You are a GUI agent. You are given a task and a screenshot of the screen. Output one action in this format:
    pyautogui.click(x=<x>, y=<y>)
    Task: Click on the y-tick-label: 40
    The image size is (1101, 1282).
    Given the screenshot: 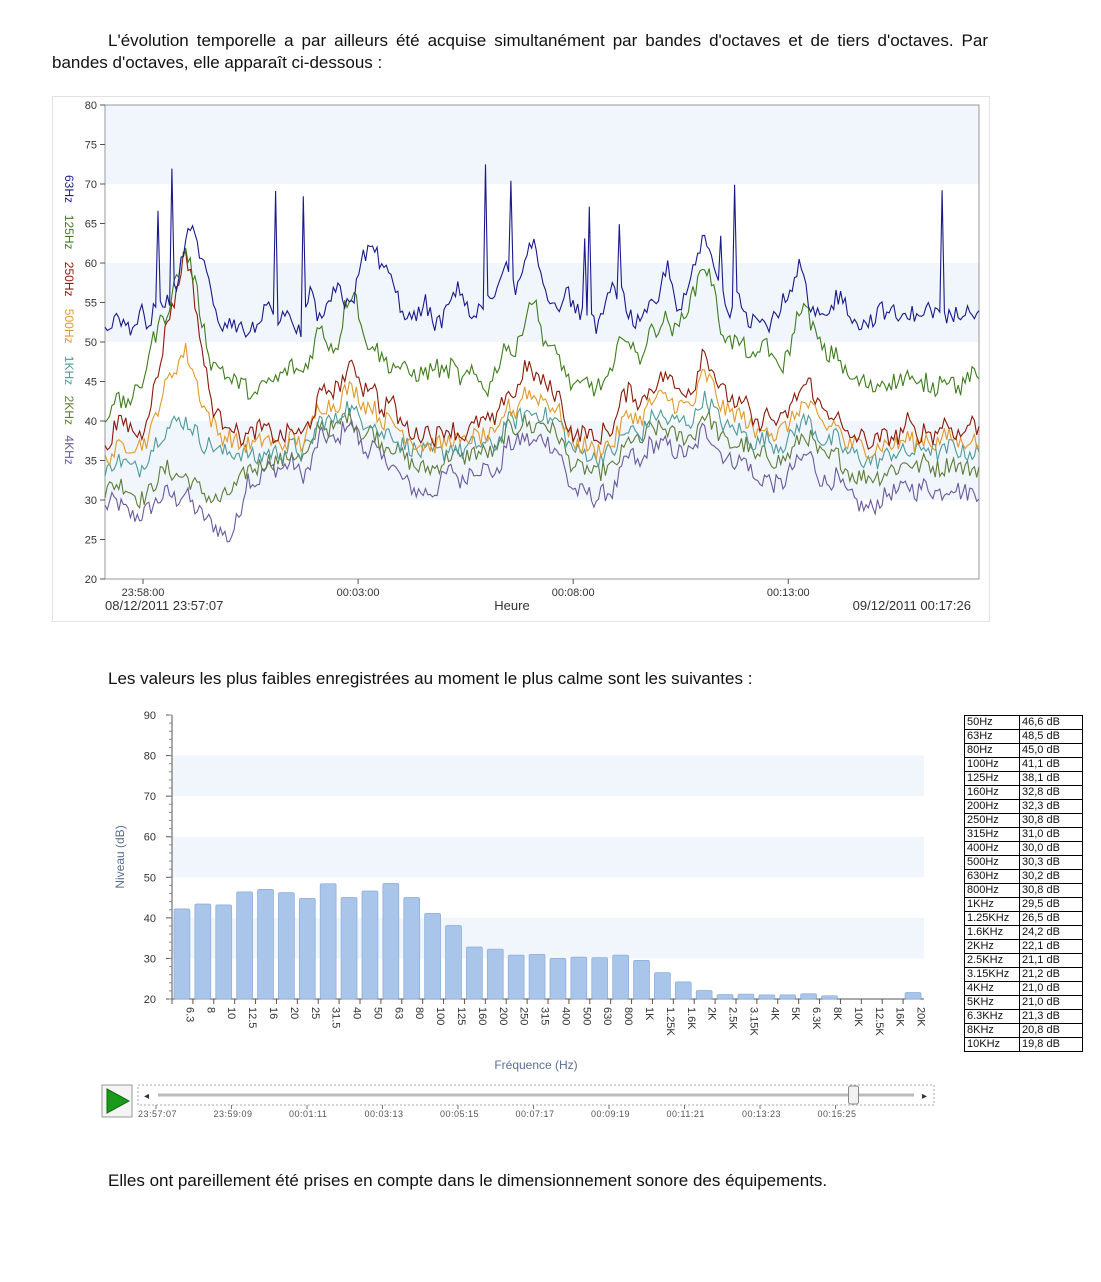 What is the action you would take?
    pyautogui.click(x=91, y=422)
    